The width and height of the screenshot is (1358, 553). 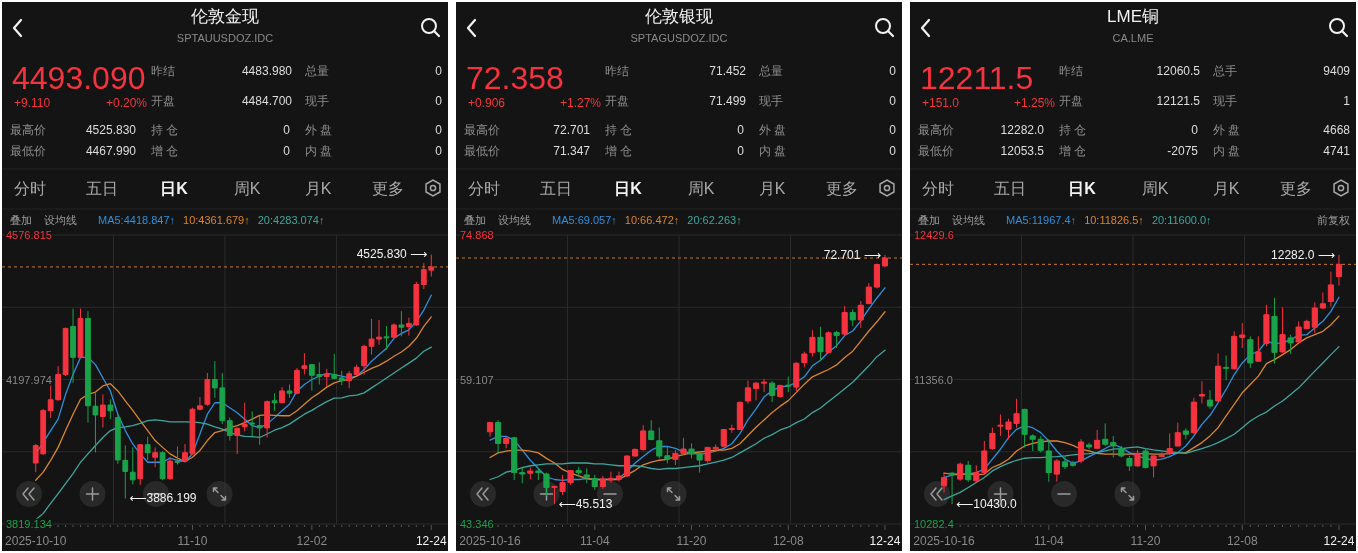 I want to click on y-tick-label: 10282.4, so click(x=934, y=524).